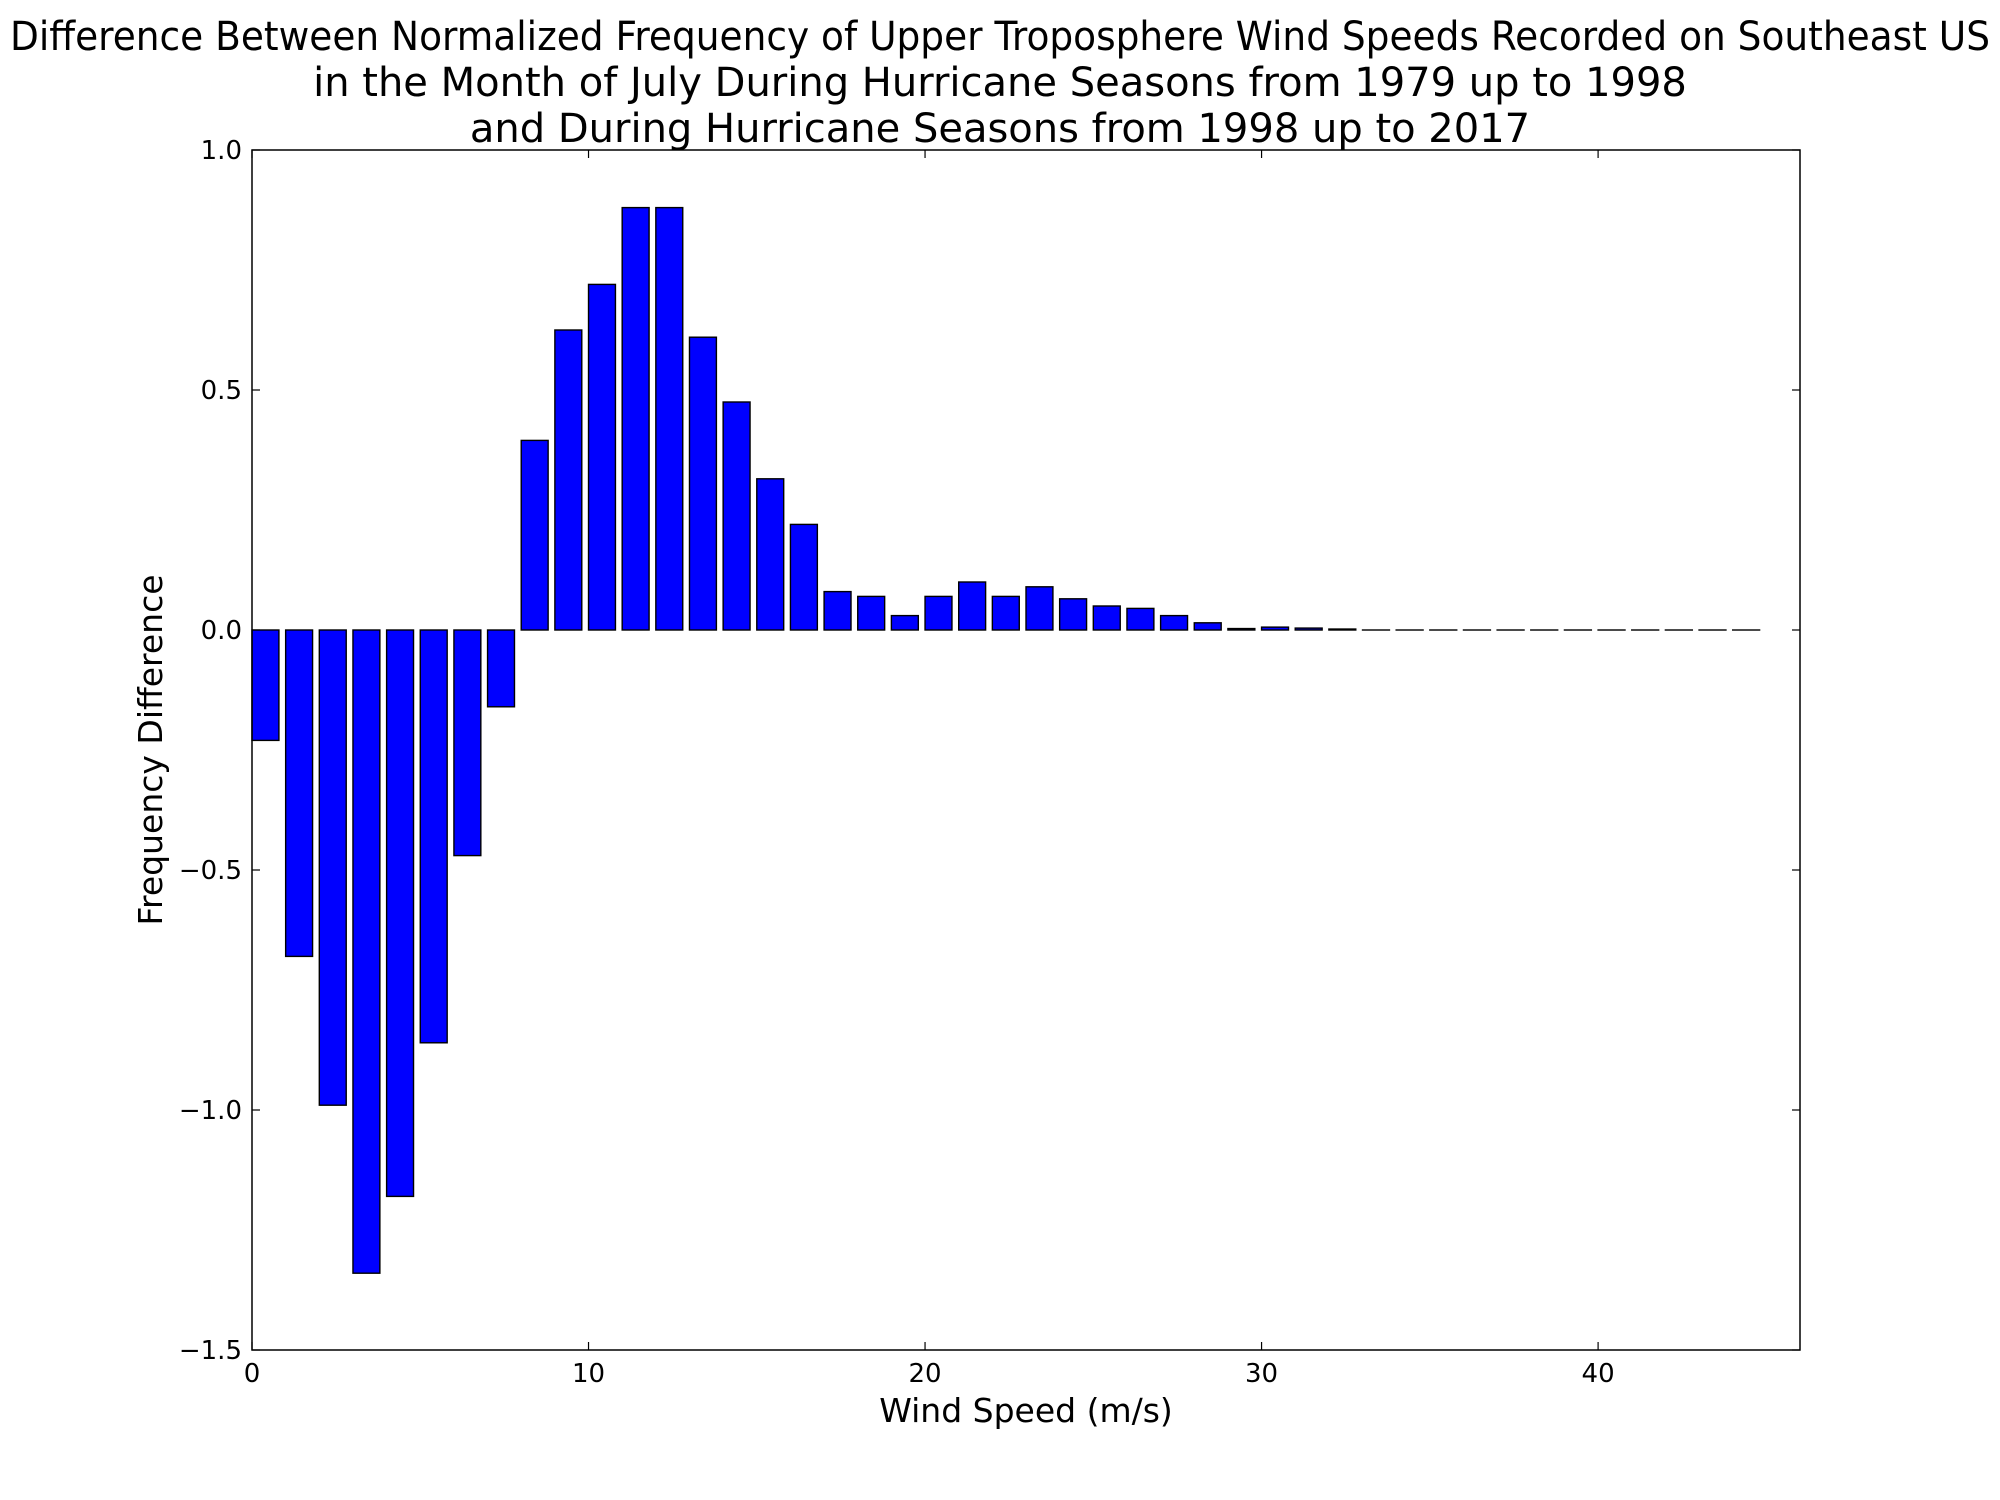 The height and width of the screenshot is (1500, 2000). What do you see at coordinates (1261, 1374) in the screenshot?
I see `x-tick-label: 30` at bounding box center [1261, 1374].